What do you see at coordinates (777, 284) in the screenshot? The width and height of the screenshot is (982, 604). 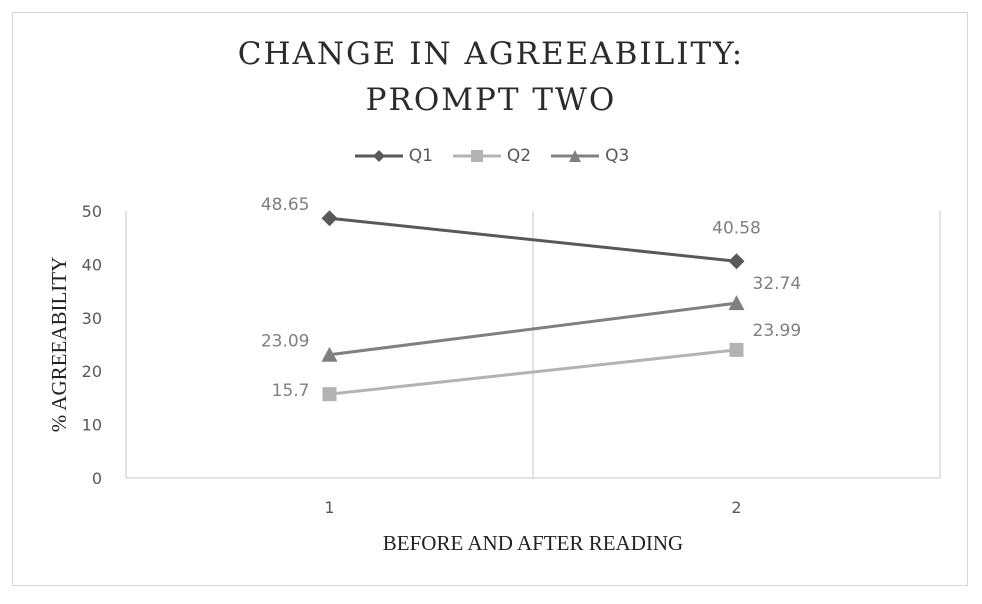 I see `data-label-q3: 32.74` at bounding box center [777, 284].